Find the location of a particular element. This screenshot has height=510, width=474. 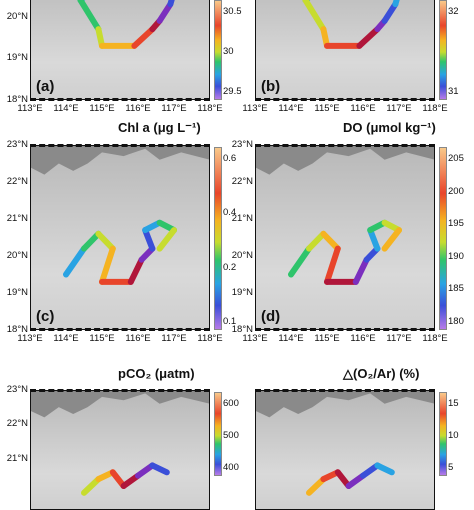

dashed-border-bottom-c is located at coordinates (120, 329).